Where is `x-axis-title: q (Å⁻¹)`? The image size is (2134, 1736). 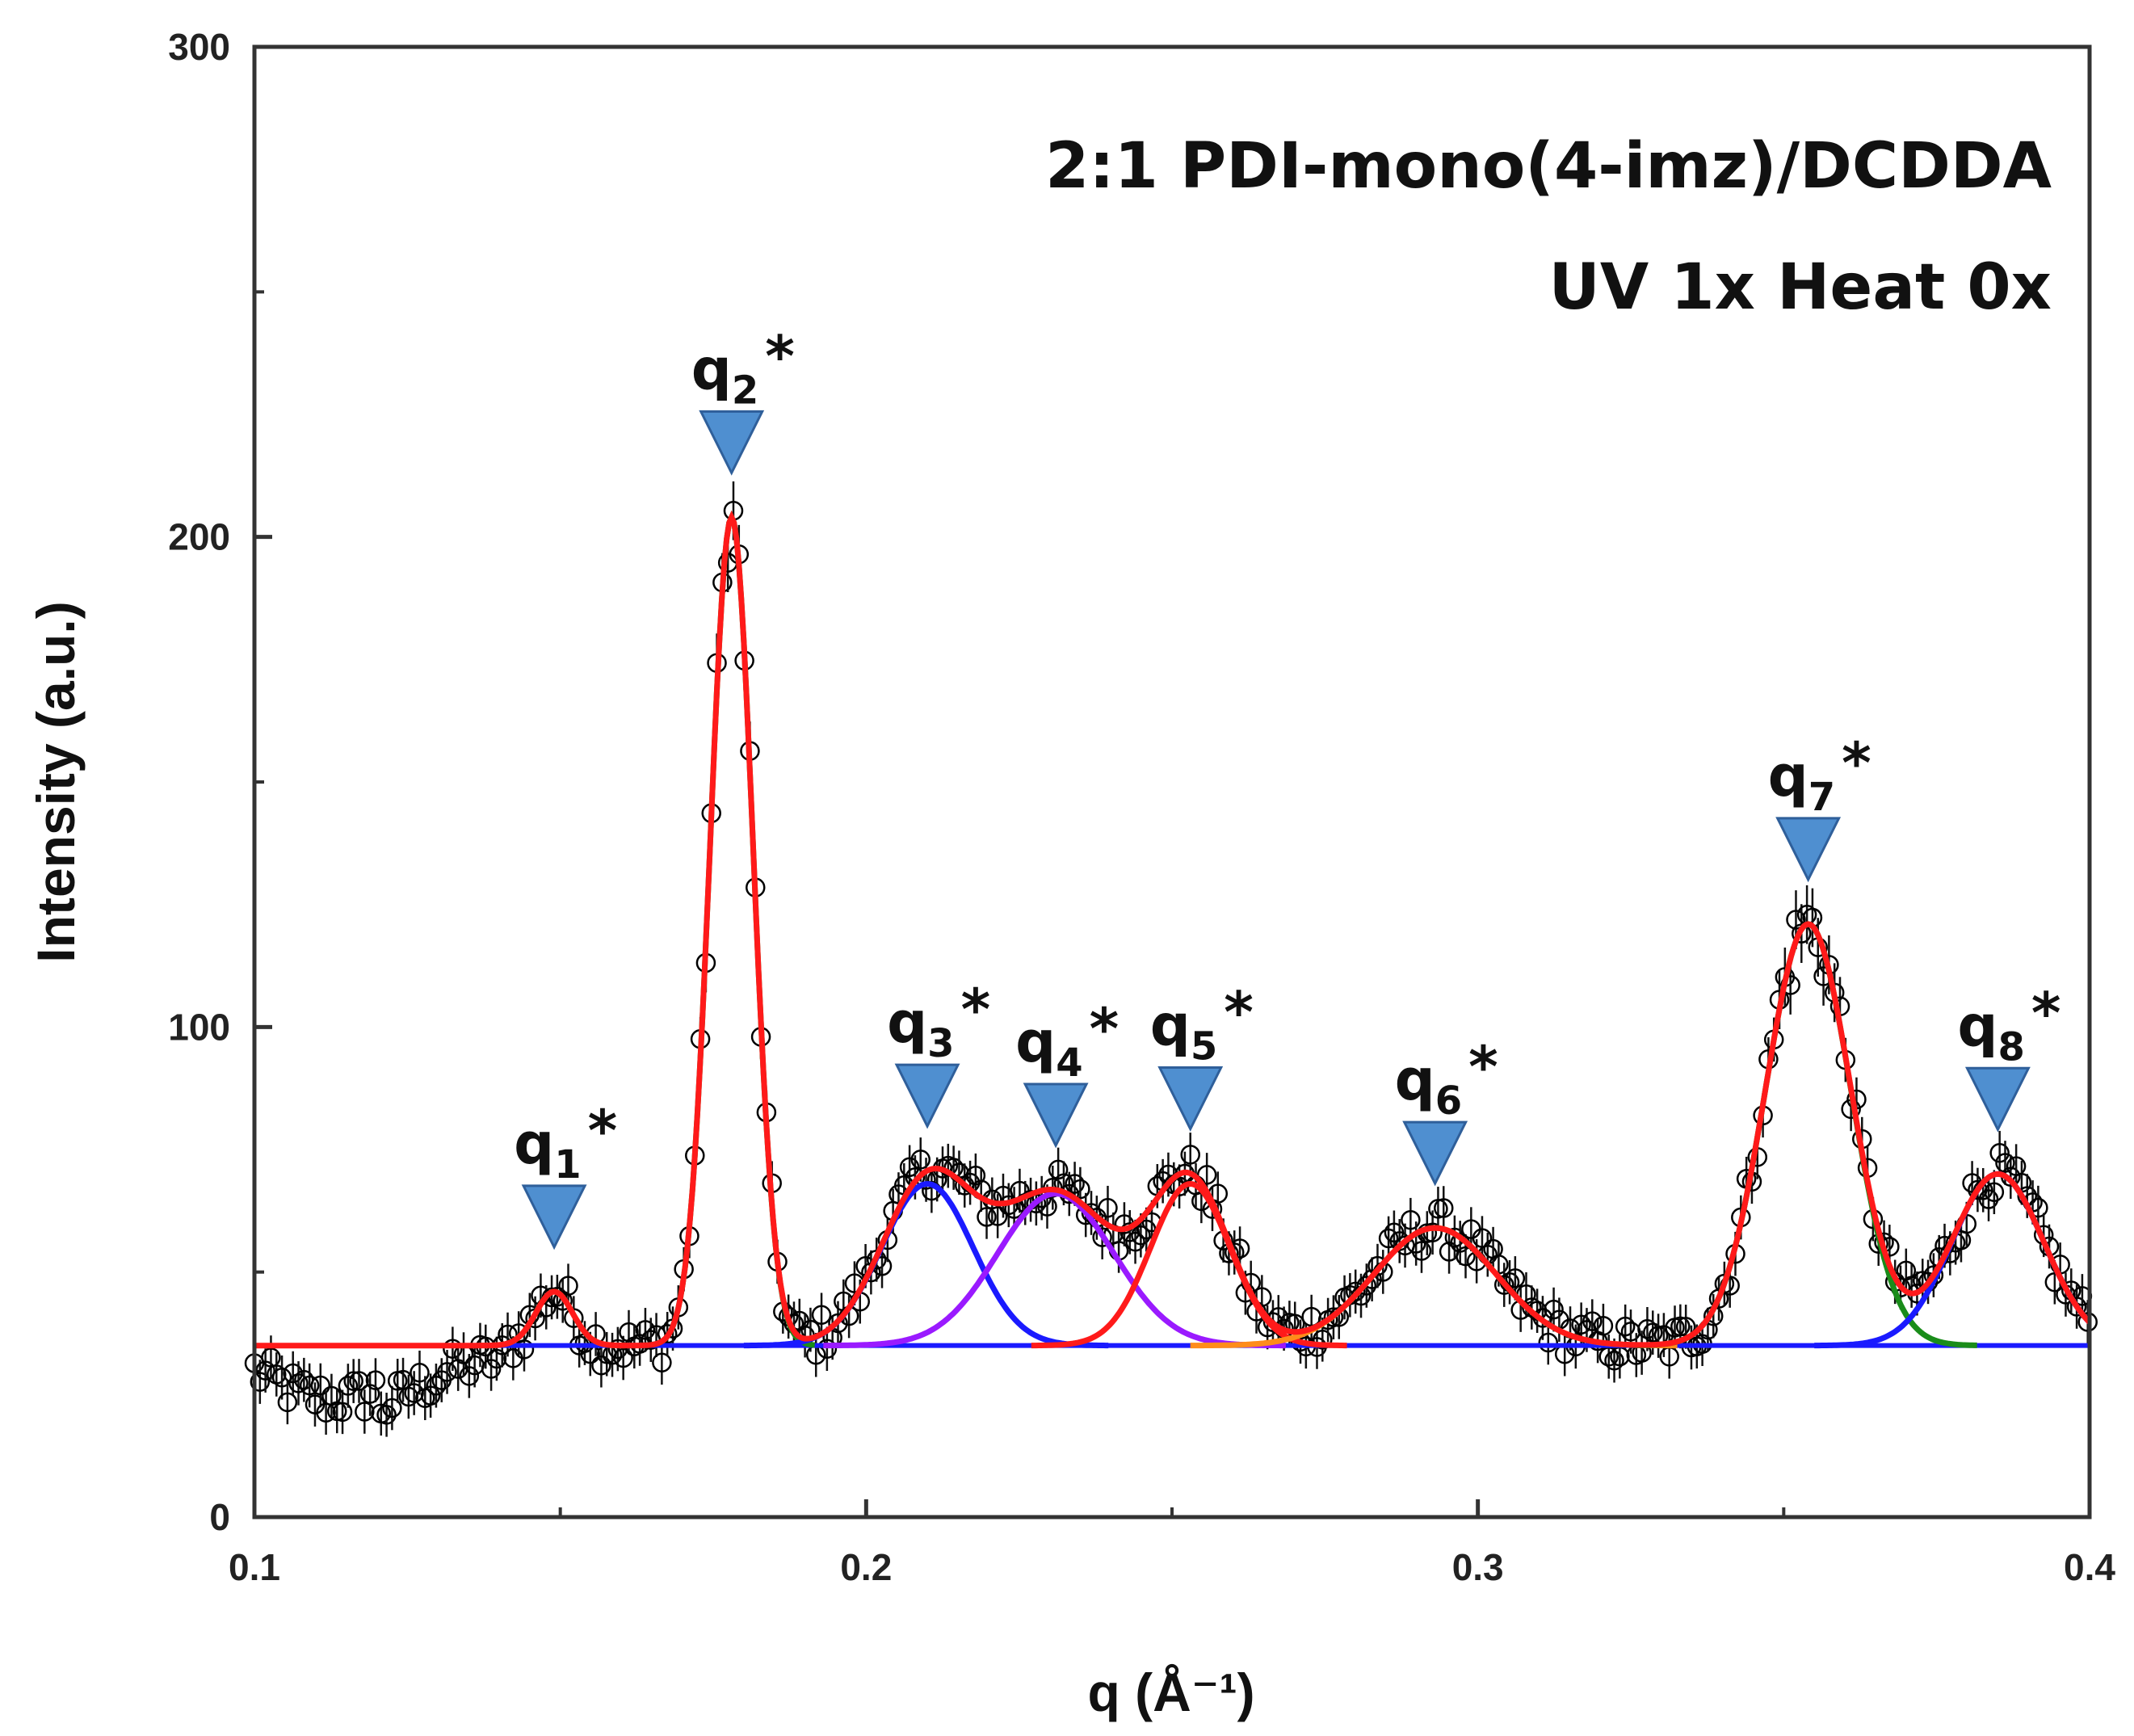
x-axis-title: q (Å⁻¹) is located at coordinates (1170, 1692).